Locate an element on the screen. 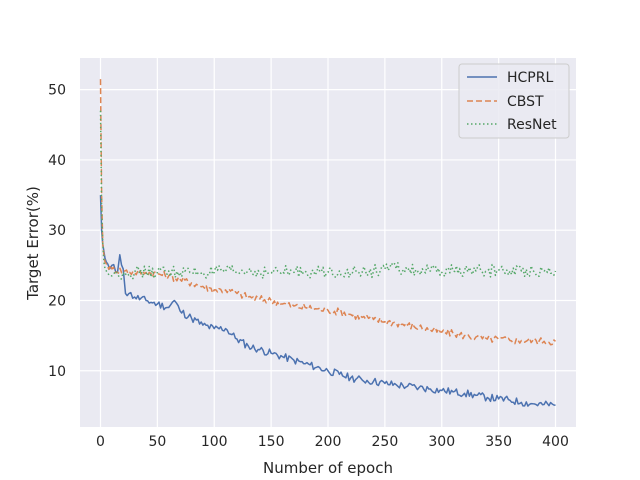  y-tick-label: 40 is located at coordinates (57, 161).